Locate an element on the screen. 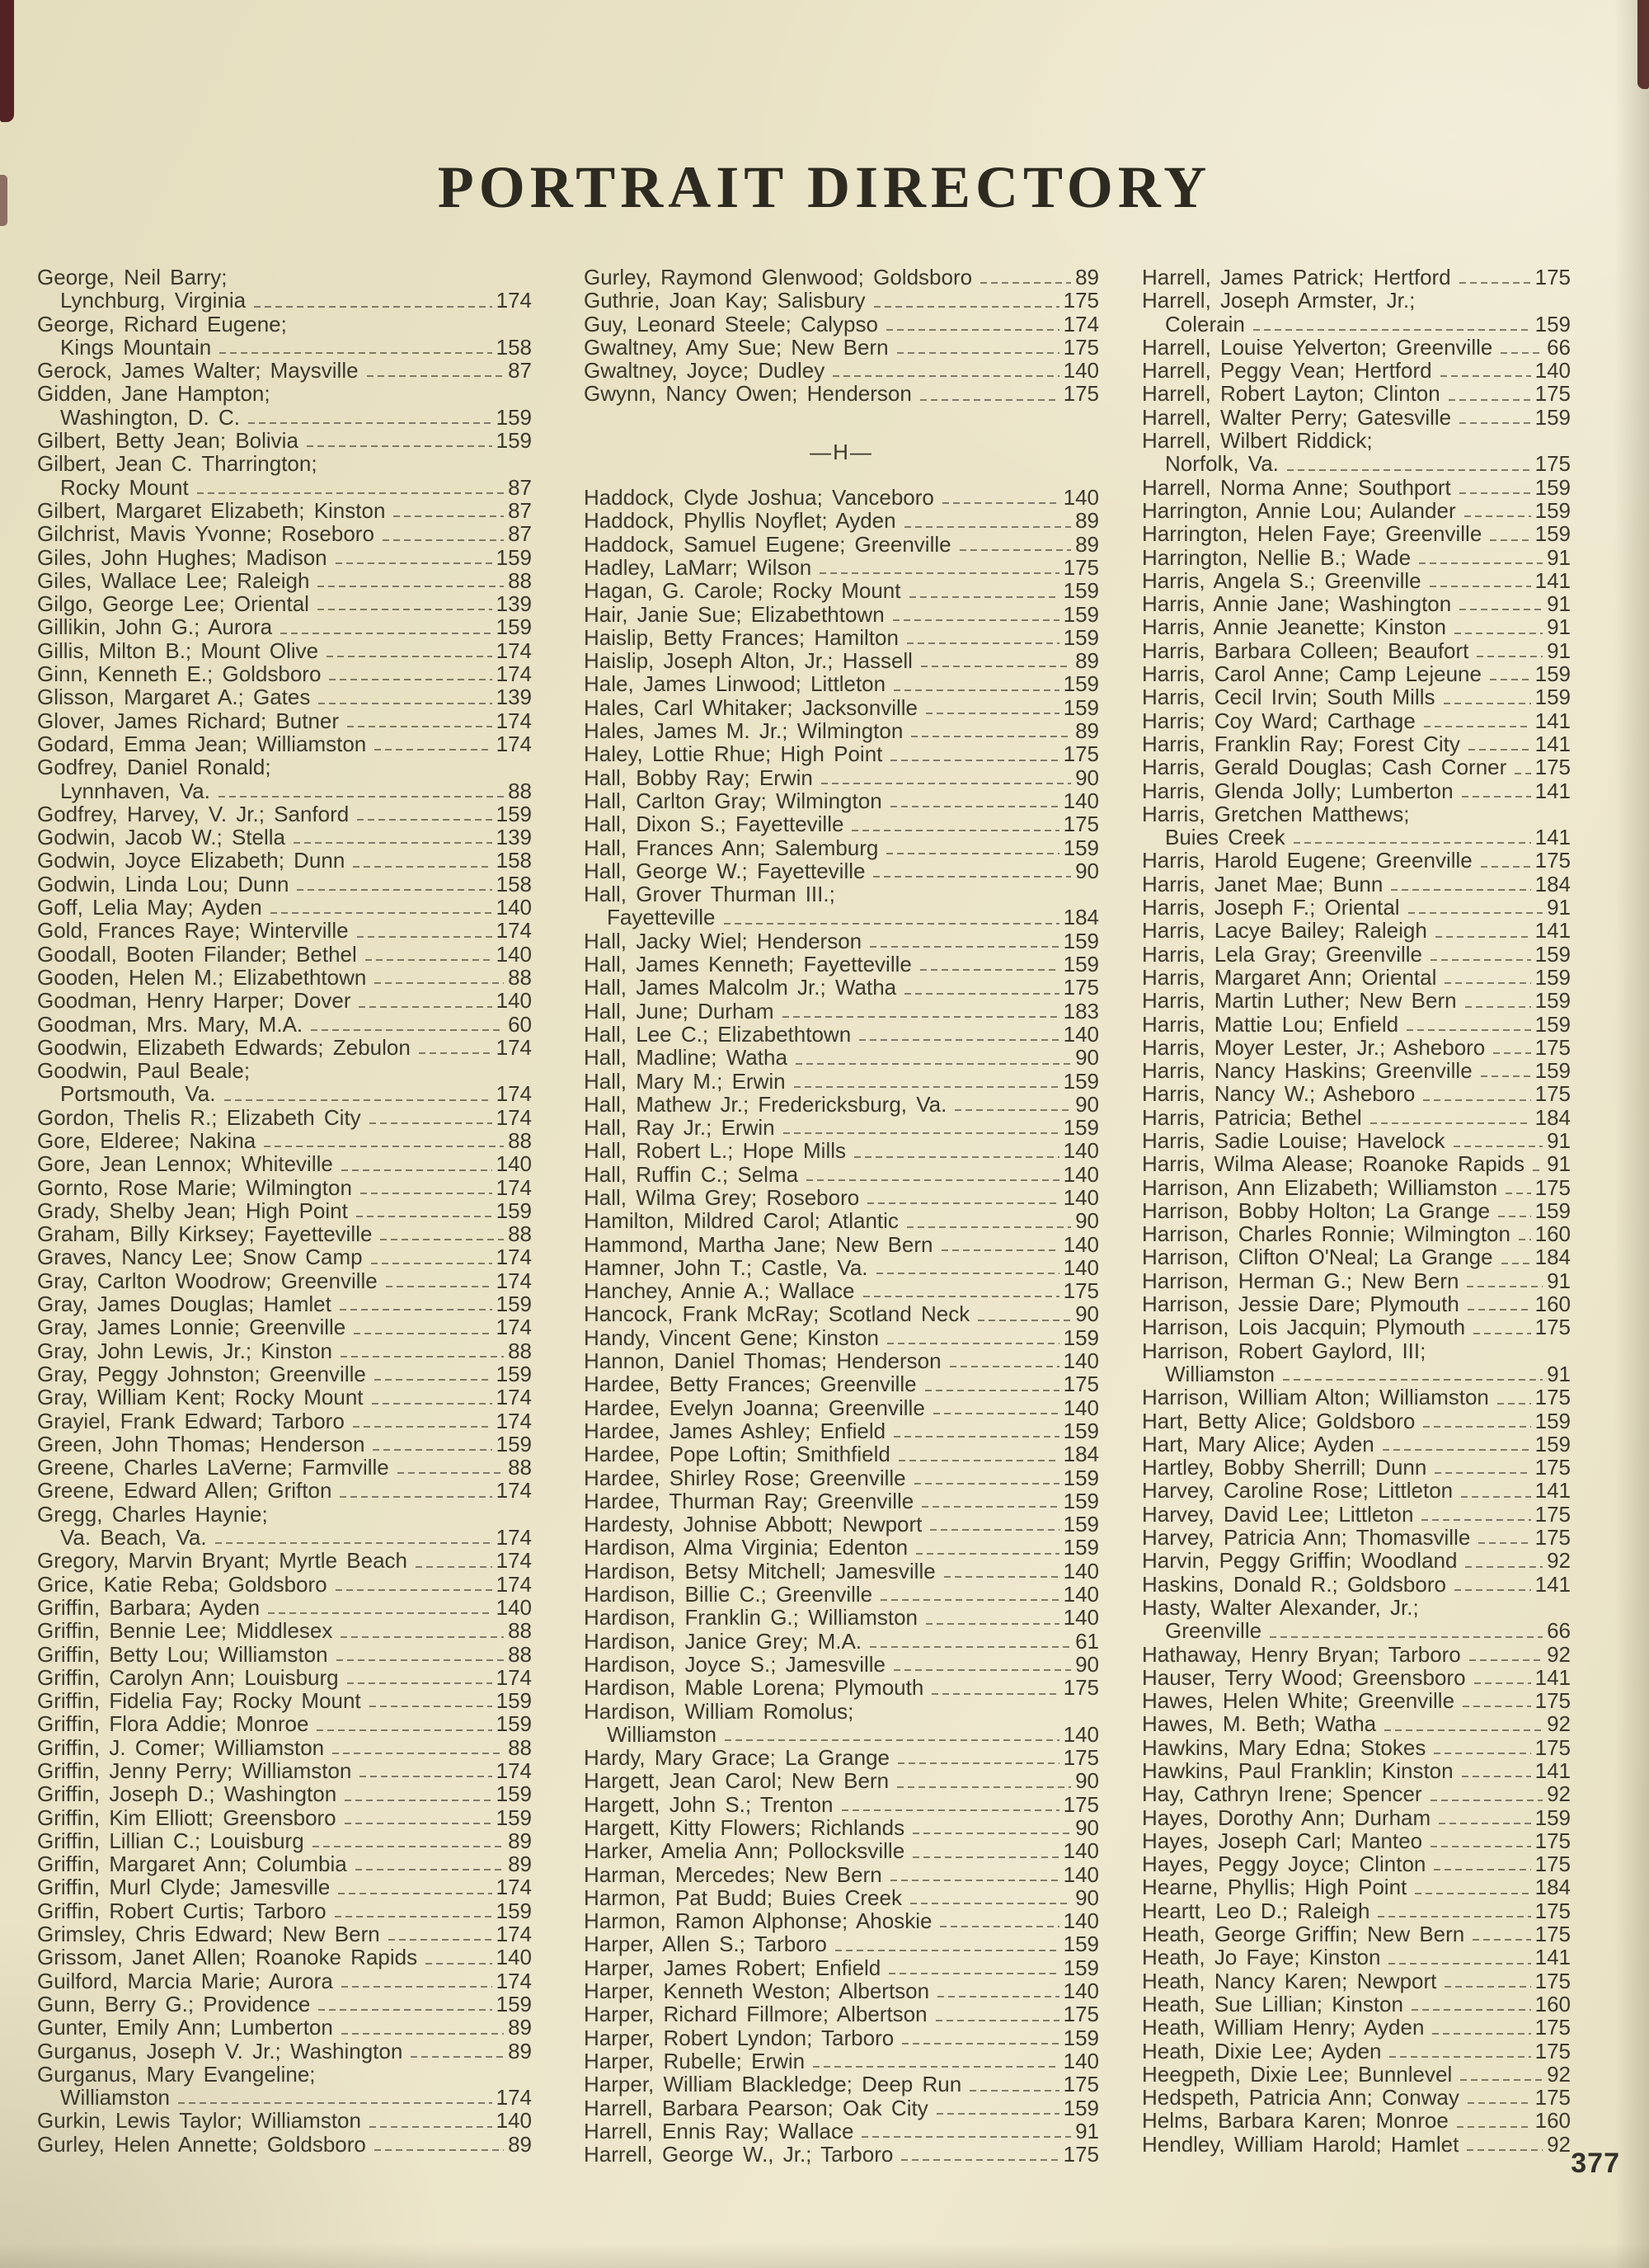  entry-text: Godwin, Linda Lou; Dunn is located at coordinates (163, 883).